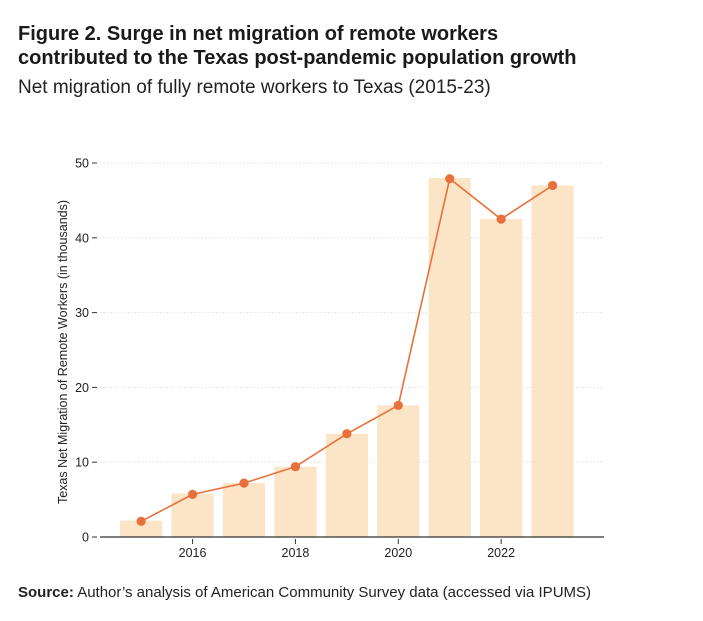 This screenshot has width=703, height=621. Describe the element at coordinates (192, 494) in the screenshot. I see `line-point-2016` at that location.